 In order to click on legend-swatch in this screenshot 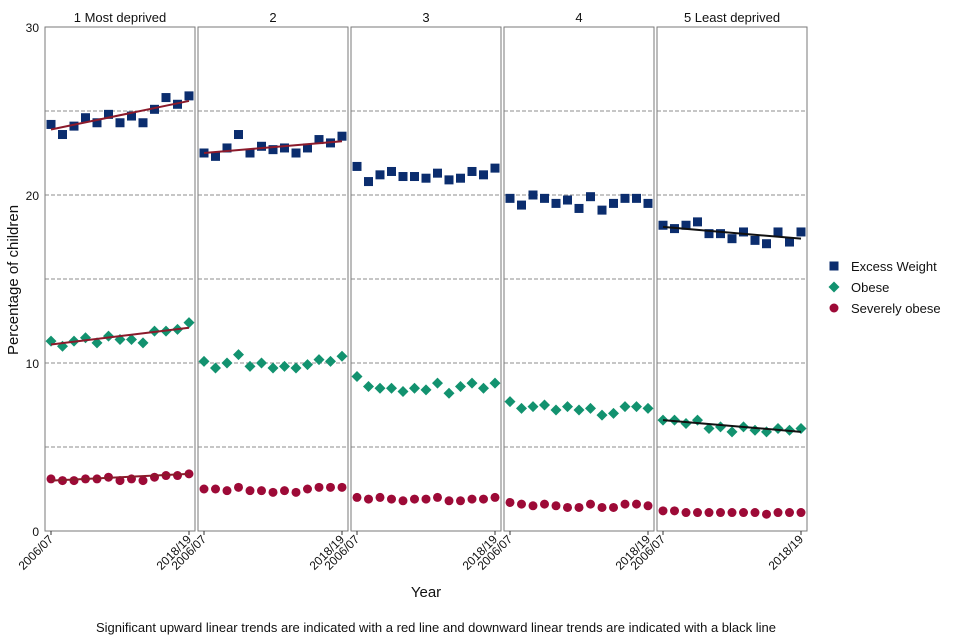, I will do `click(834, 266)`.